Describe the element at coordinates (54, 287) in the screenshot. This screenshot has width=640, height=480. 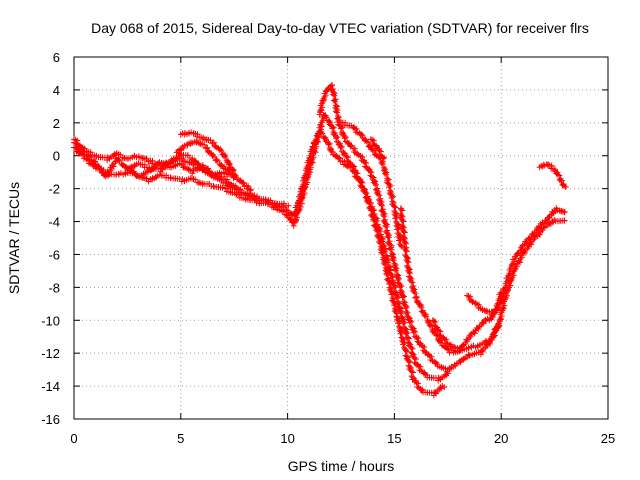
I see `y-tick-label: -8` at that location.